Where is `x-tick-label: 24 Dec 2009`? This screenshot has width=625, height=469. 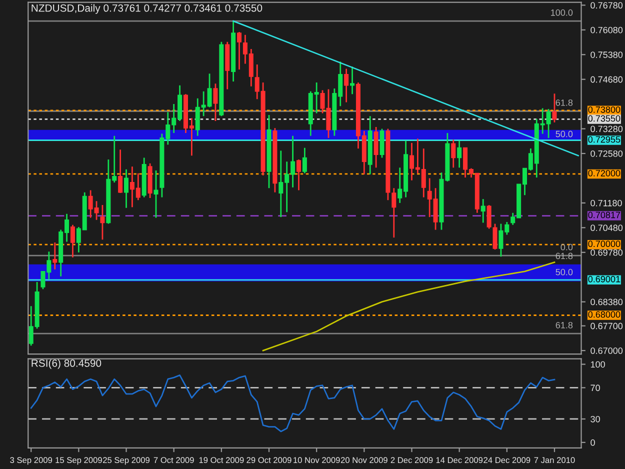 x-tick-label: 24 Dec 2009 is located at coordinates (507, 460).